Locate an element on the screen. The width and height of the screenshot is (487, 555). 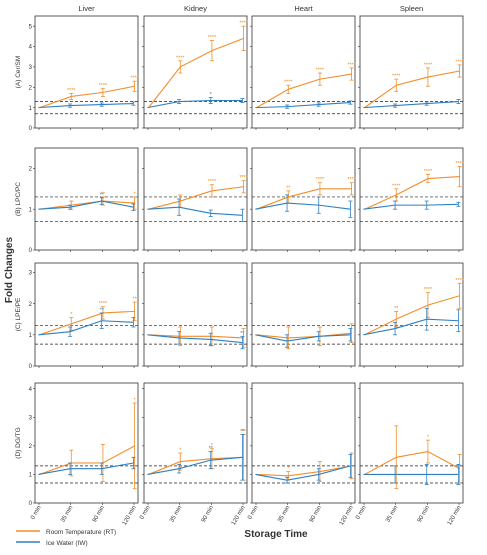
legend-label-iw: Ice Water (IW) is located at coordinates (67, 543).